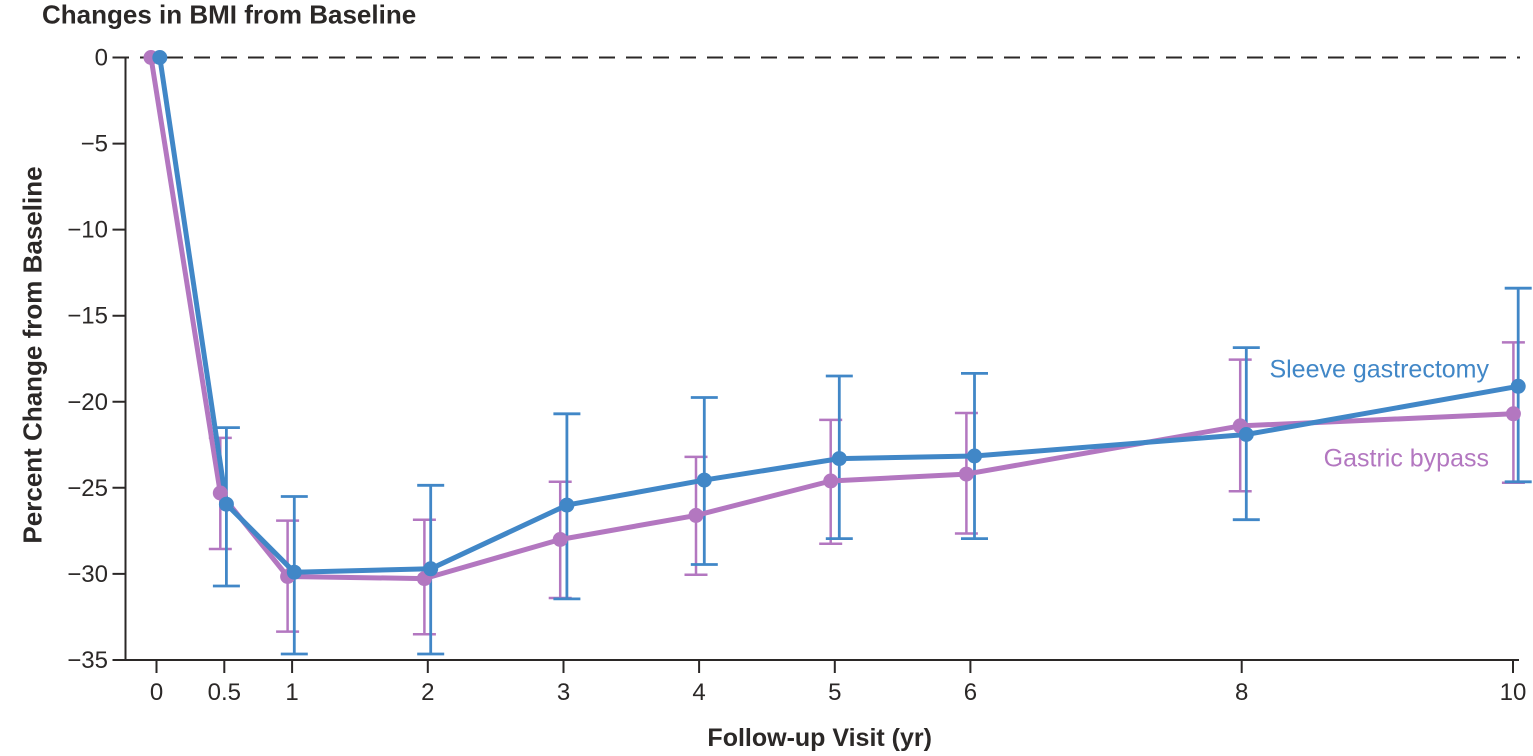 The height and width of the screenshot is (756, 1533). What do you see at coordinates (1241, 692) in the screenshot?
I see `svg-text: 8` at bounding box center [1241, 692].